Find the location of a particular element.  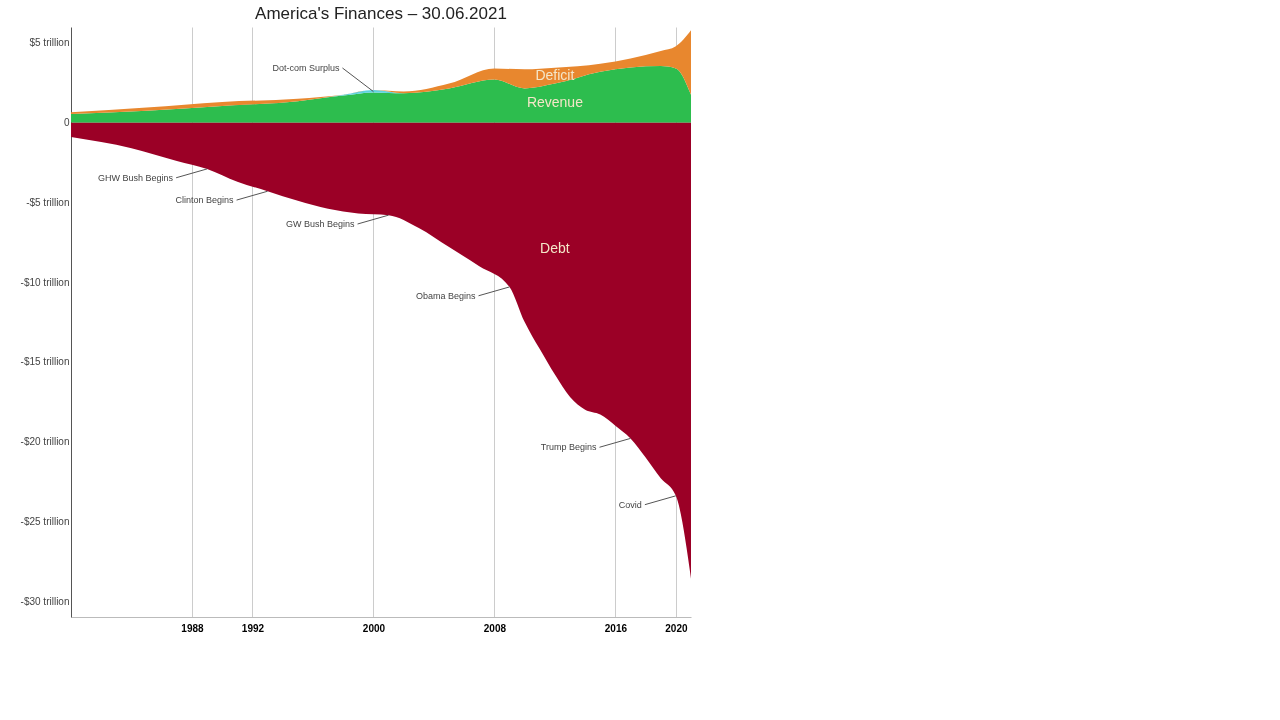

y-tick-label: 0 is located at coordinates (66, 123).